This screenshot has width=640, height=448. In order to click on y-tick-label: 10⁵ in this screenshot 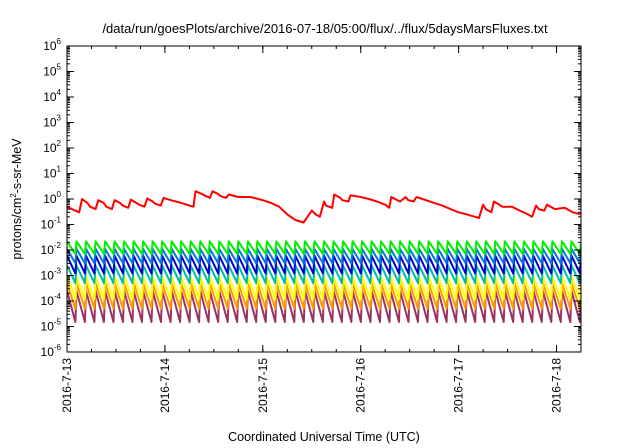, I will do `click(52, 71)`.